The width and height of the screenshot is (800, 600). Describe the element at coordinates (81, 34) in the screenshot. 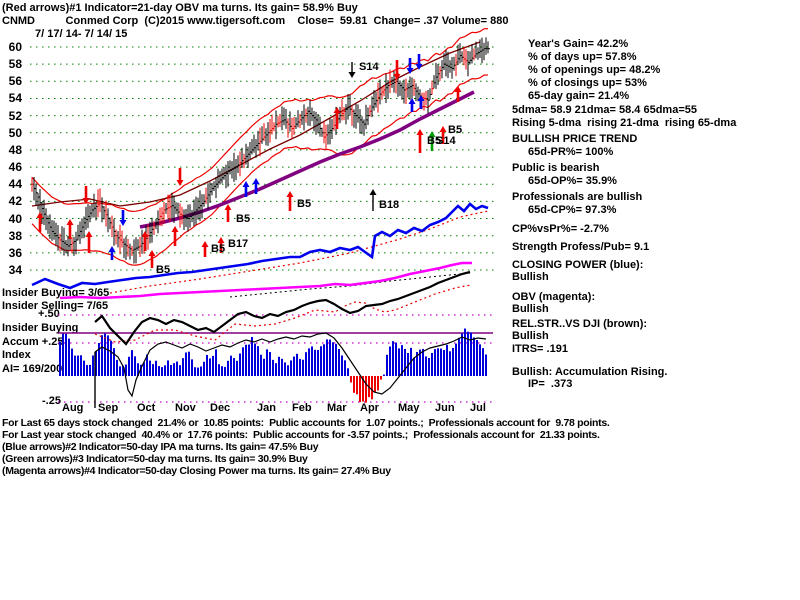

I see `date-range: 7/ 17/ 14- 7/ 14/ 15` at that location.